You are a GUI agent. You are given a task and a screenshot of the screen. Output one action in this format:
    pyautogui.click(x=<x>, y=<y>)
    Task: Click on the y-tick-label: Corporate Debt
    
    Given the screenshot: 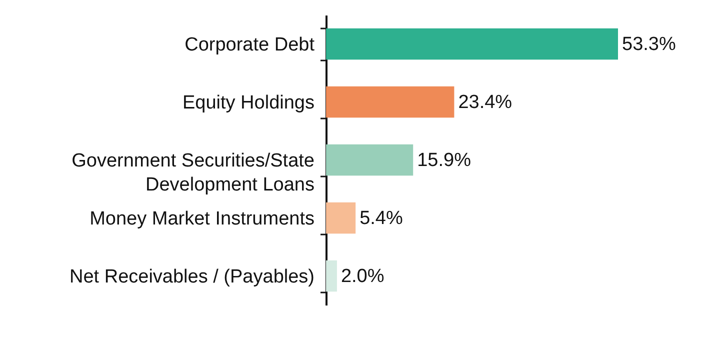 What is the action you would take?
    pyautogui.click(x=250, y=45)
    